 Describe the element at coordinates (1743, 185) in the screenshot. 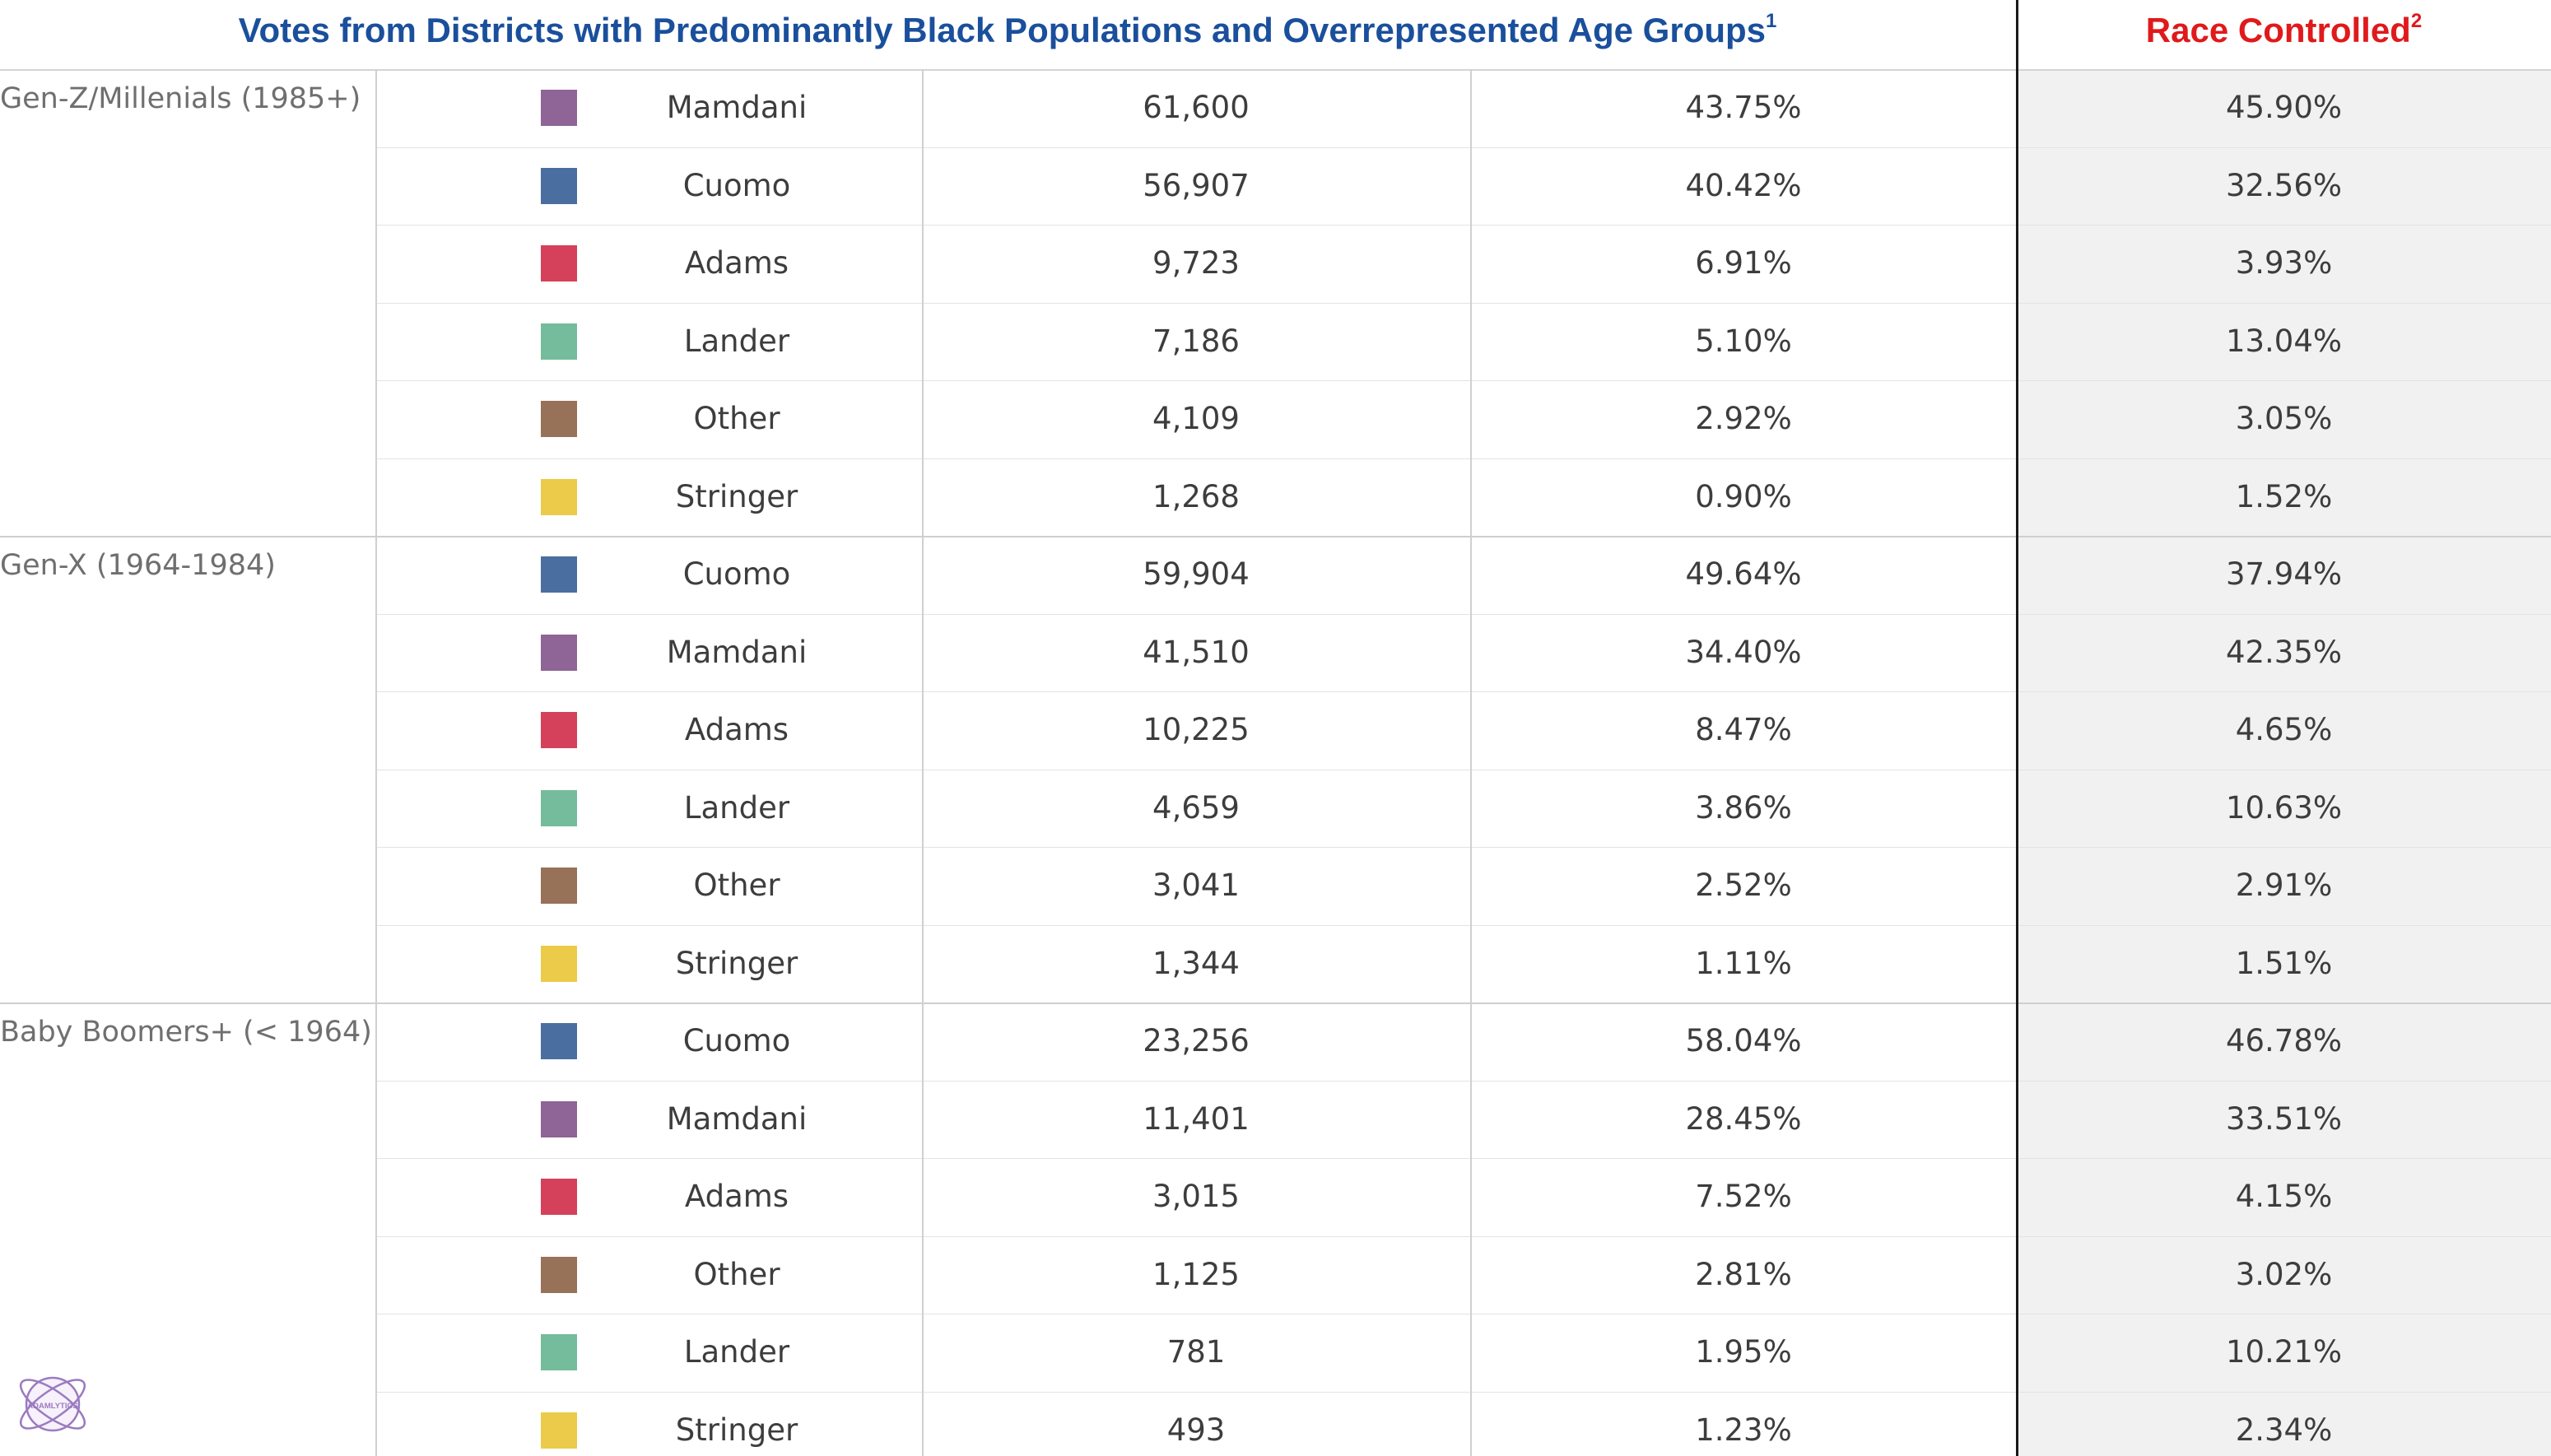

I see `share-value: 40.42%` at that location.